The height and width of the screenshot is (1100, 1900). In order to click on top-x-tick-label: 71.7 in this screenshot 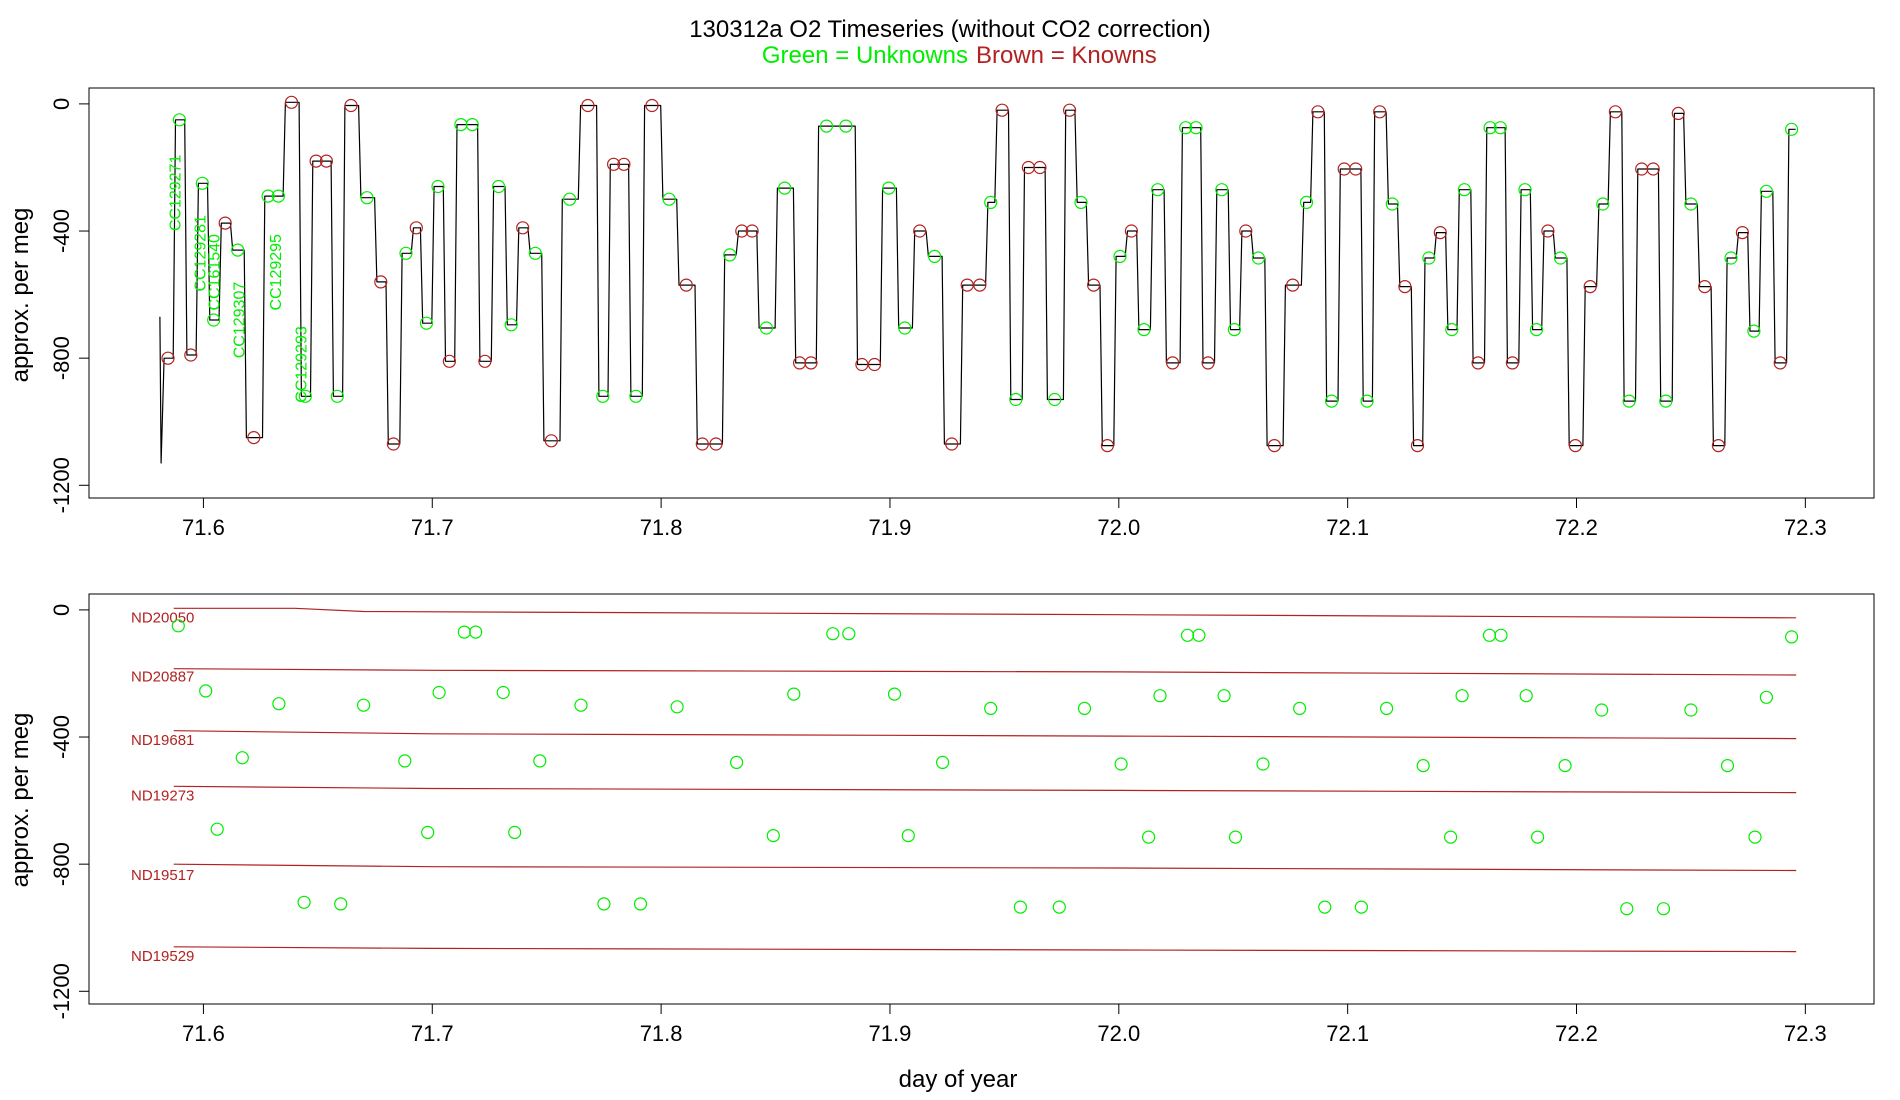, I will do `click(432, 527)`.